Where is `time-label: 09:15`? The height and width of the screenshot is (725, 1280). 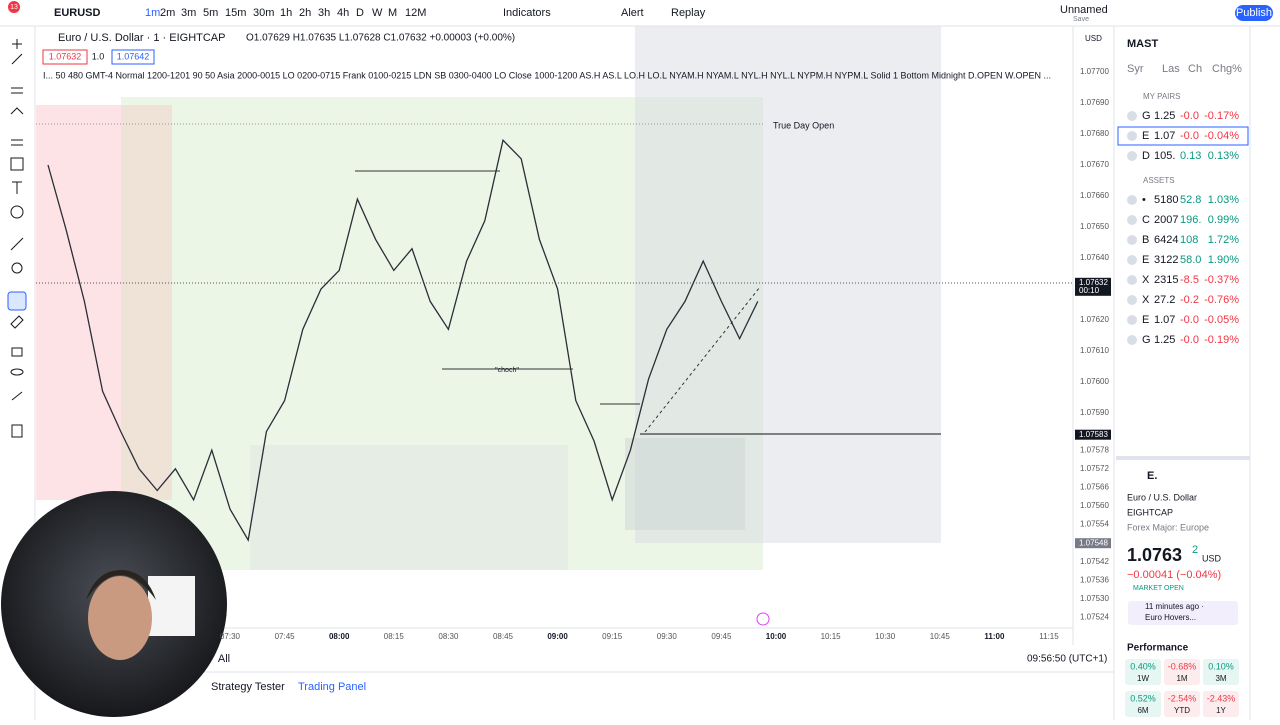 time-label: 09:15 is located at coordinates (612, 636).